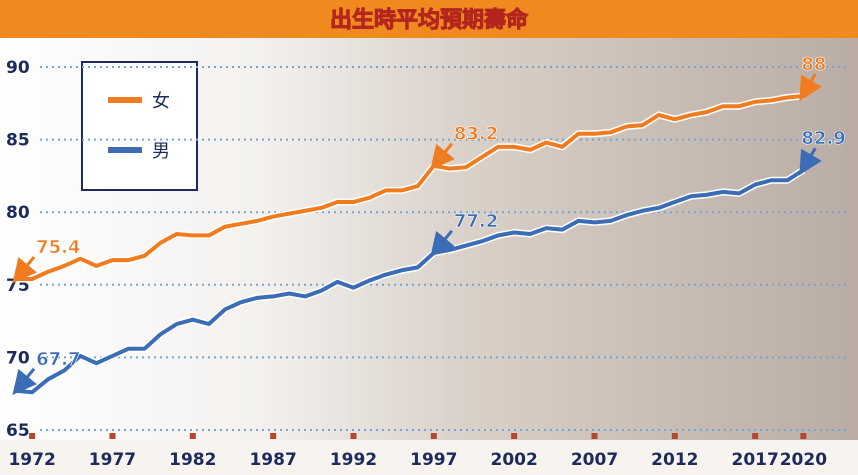  I want to click on legend-label: 男, so click(161, 151).